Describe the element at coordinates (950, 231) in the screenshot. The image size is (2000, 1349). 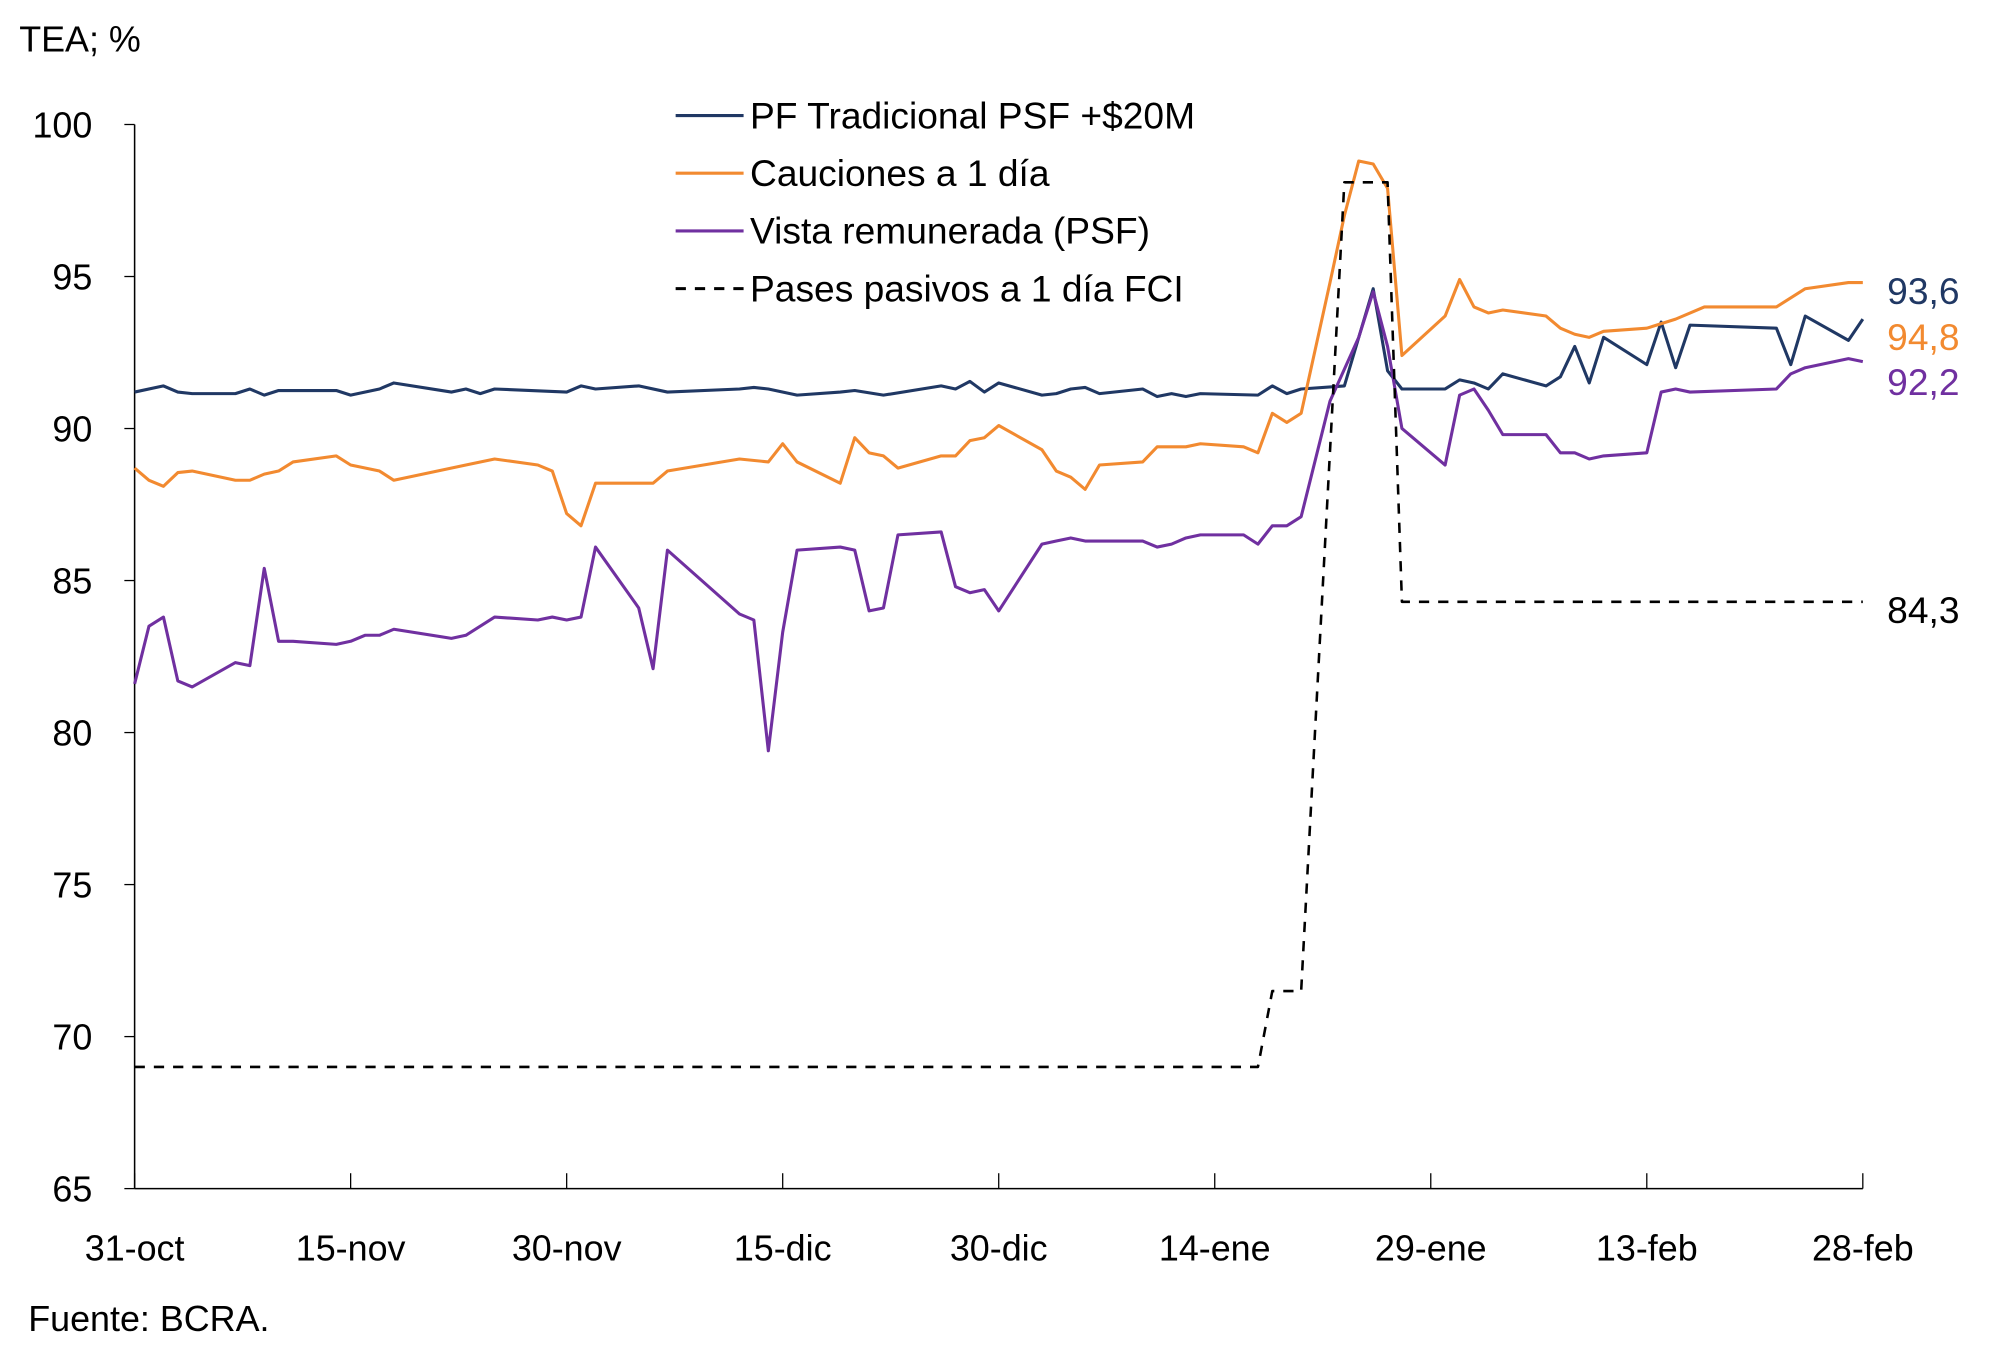
I see `legend-label: Vista remunerada (PSF)` at that location.